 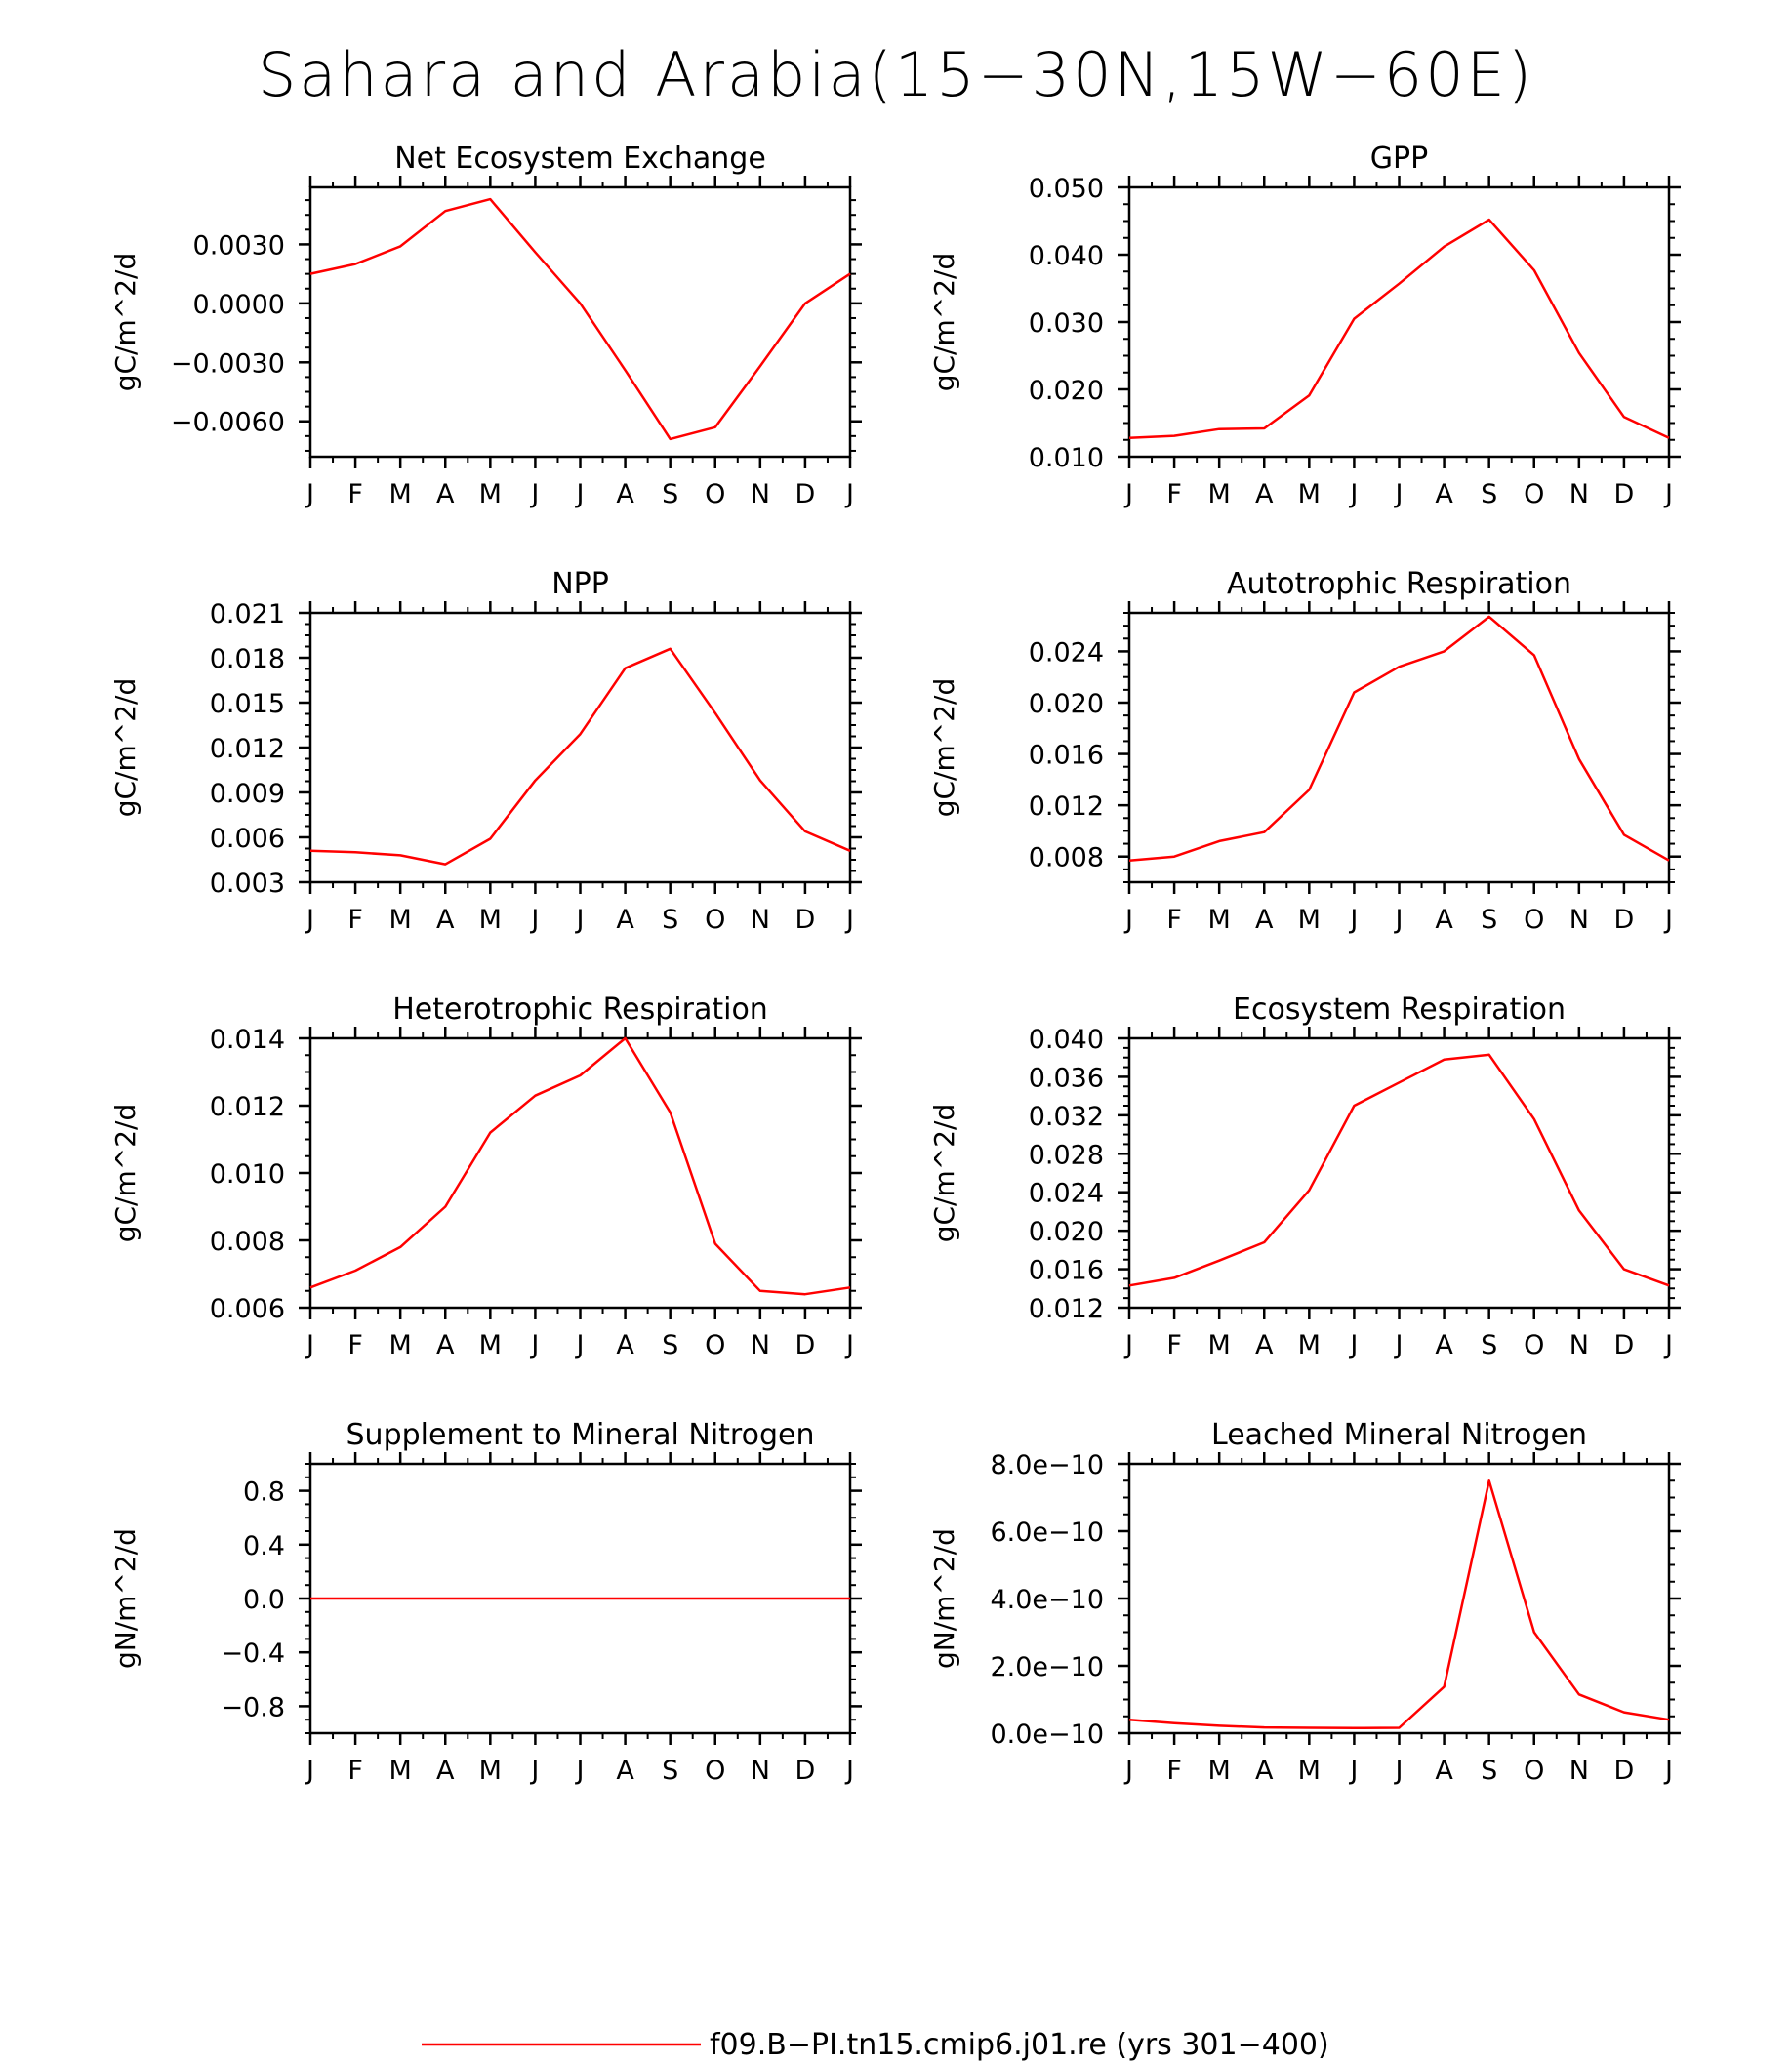 What do you see at coordinates (1399, 584) in the screenshot?
I see `chart-title: Autotrophic Respiration` at bounding box center [1399, 584].